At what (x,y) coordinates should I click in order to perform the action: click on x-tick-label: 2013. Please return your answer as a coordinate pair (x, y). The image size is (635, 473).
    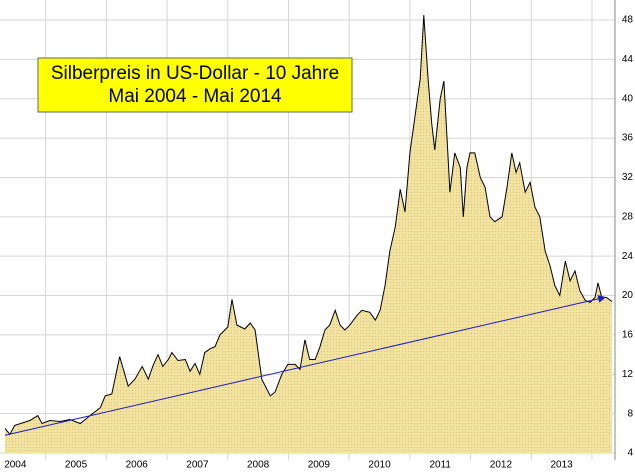
    Looking at the image, I should click on (561, 465).